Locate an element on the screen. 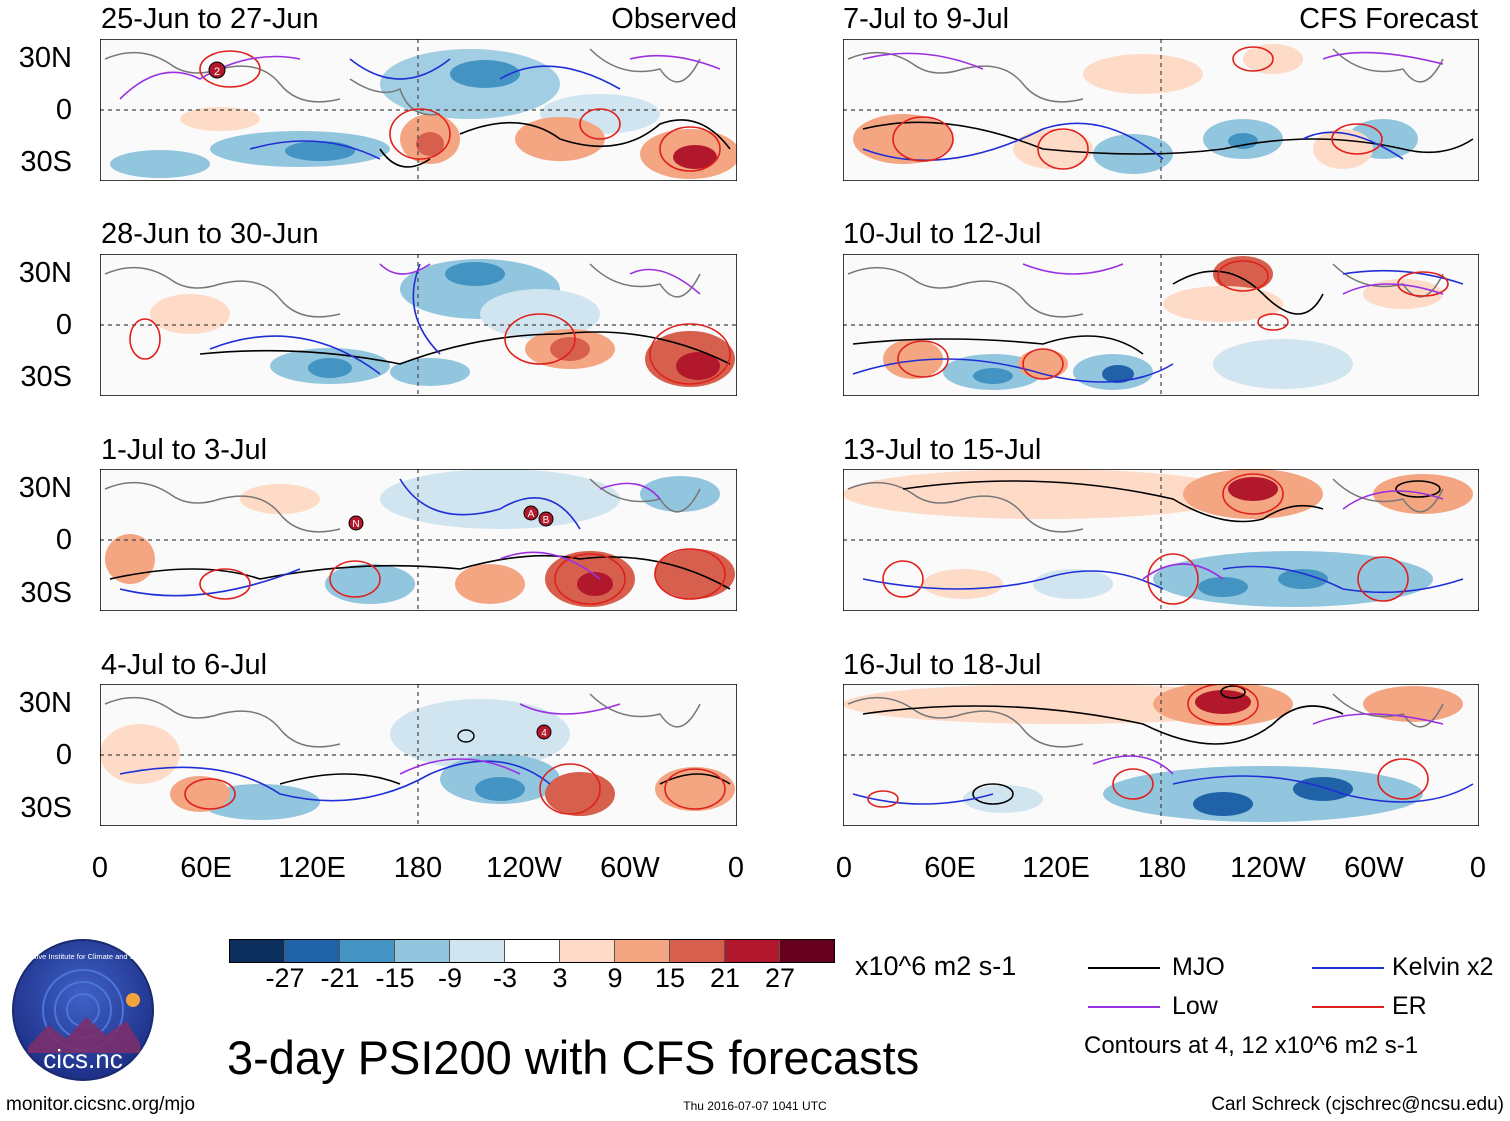 This screenshot has height=1121, width=1510. colorbar-tick-label: -15 is located at coordinates (395, 978).